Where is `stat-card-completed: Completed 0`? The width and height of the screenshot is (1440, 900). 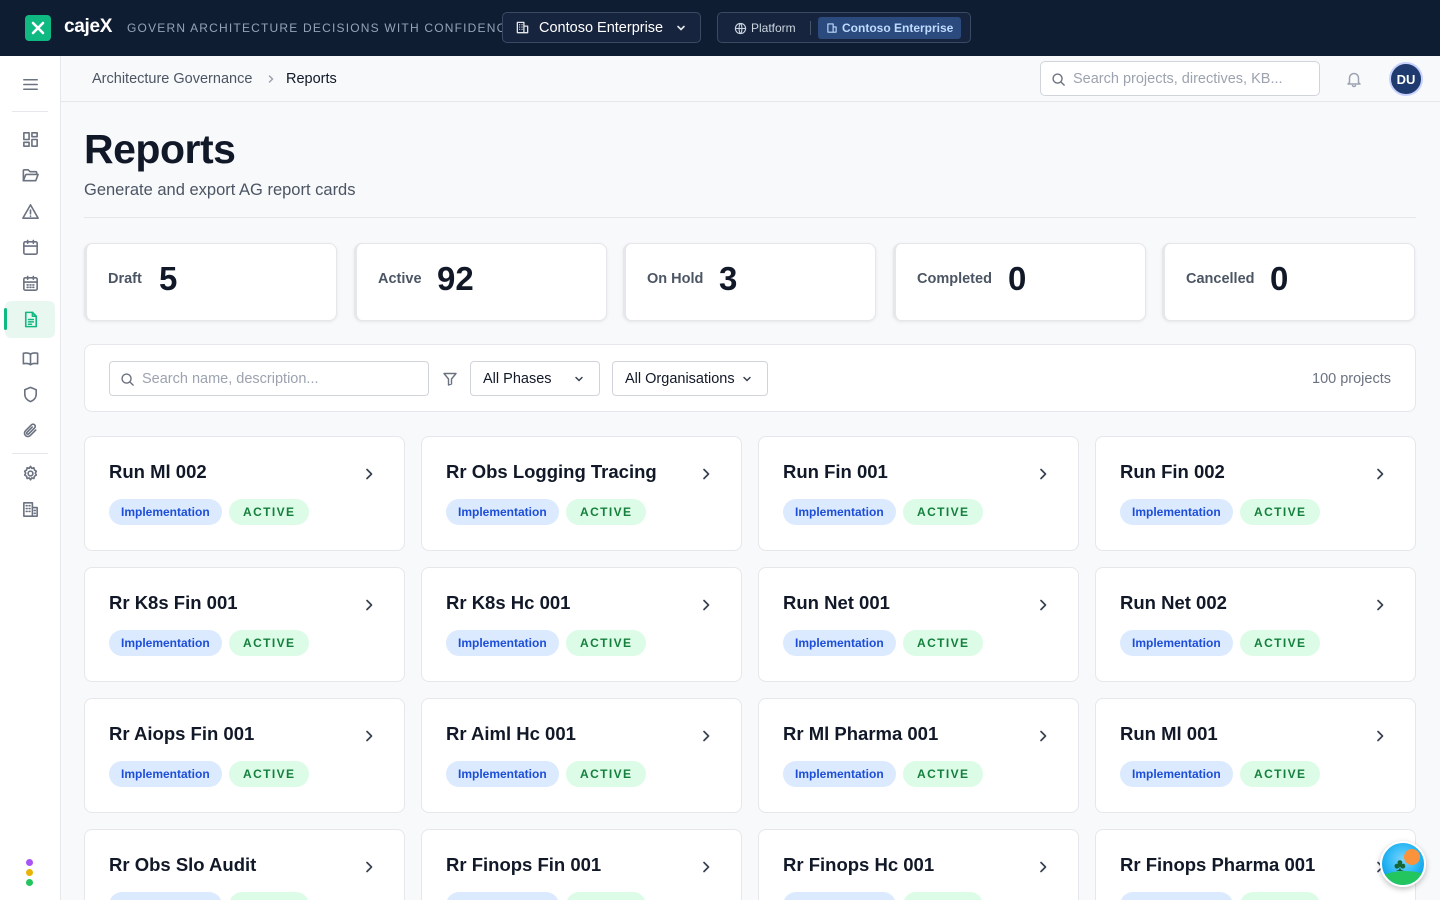
stat-card-completed: Completed 0 is located at coordinates (1019, 282).